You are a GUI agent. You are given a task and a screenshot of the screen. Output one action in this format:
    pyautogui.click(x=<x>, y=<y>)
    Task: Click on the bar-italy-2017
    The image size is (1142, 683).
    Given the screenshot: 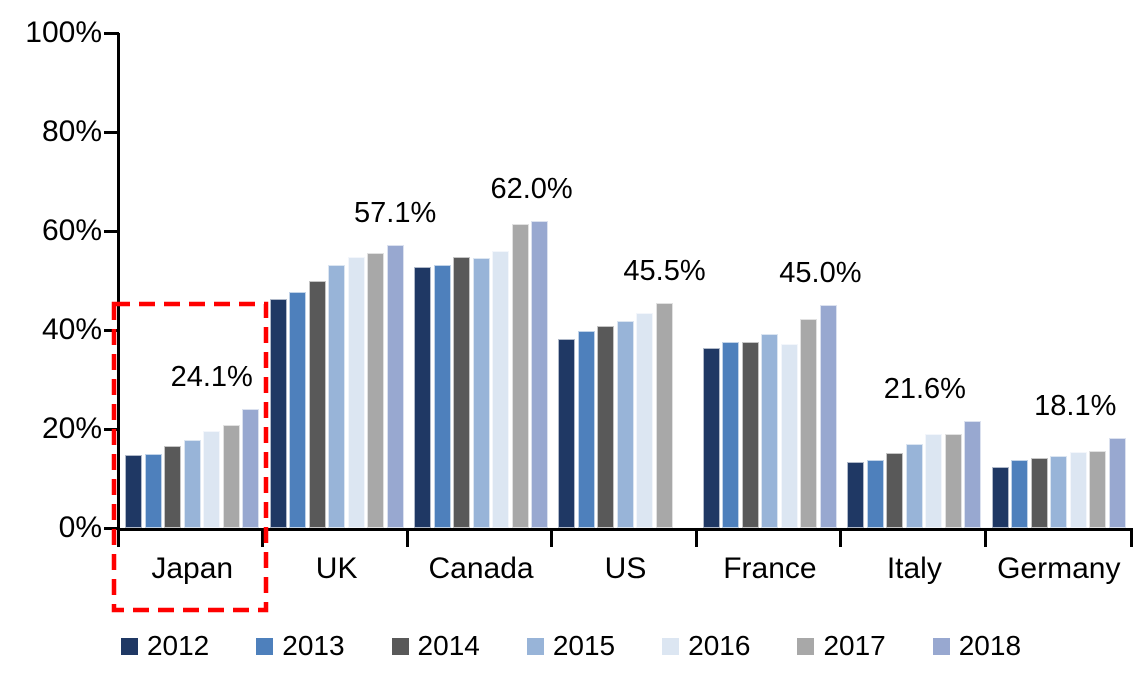 What is the action you would take?
    pyautogui.click(x=953, y=480)
    